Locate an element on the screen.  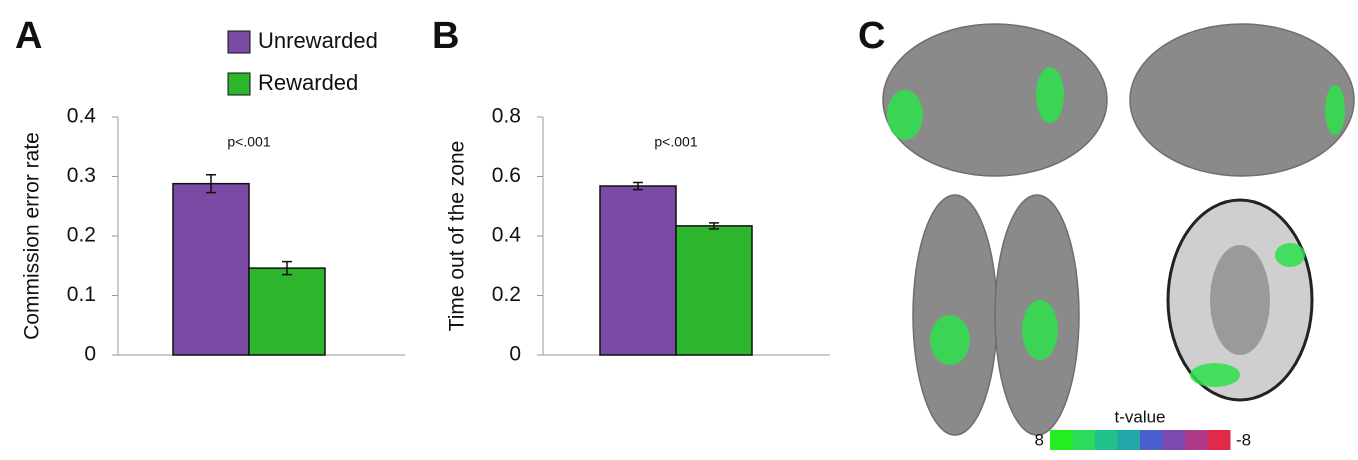
brain-lateral-right is located at coordinates (1242, 100).